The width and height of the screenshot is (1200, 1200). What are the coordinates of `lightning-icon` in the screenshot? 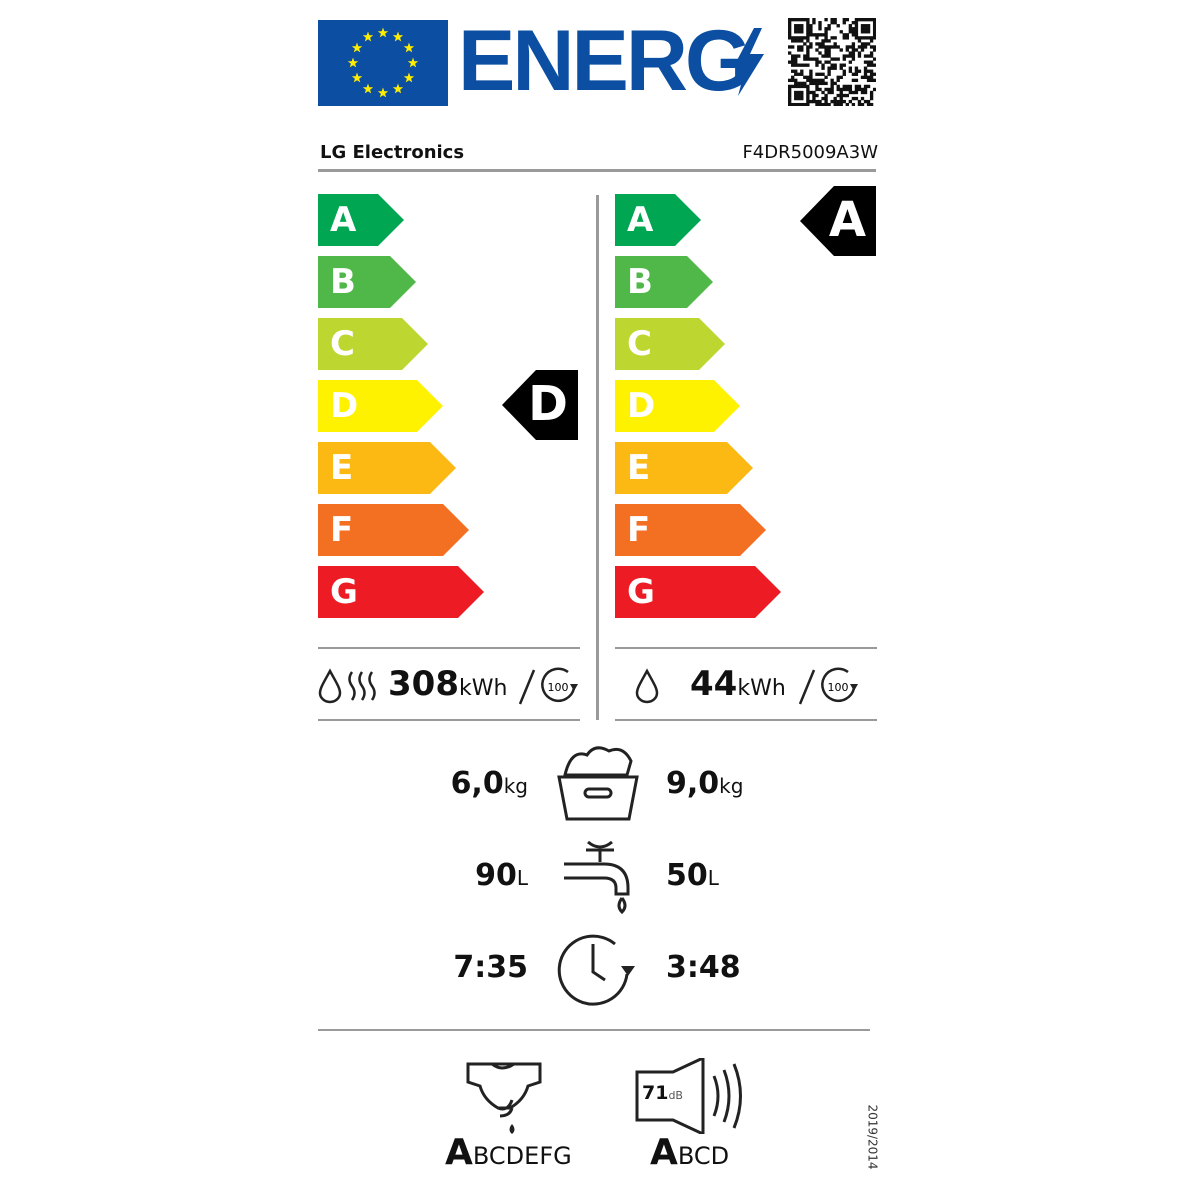 It's located at (749, 62).